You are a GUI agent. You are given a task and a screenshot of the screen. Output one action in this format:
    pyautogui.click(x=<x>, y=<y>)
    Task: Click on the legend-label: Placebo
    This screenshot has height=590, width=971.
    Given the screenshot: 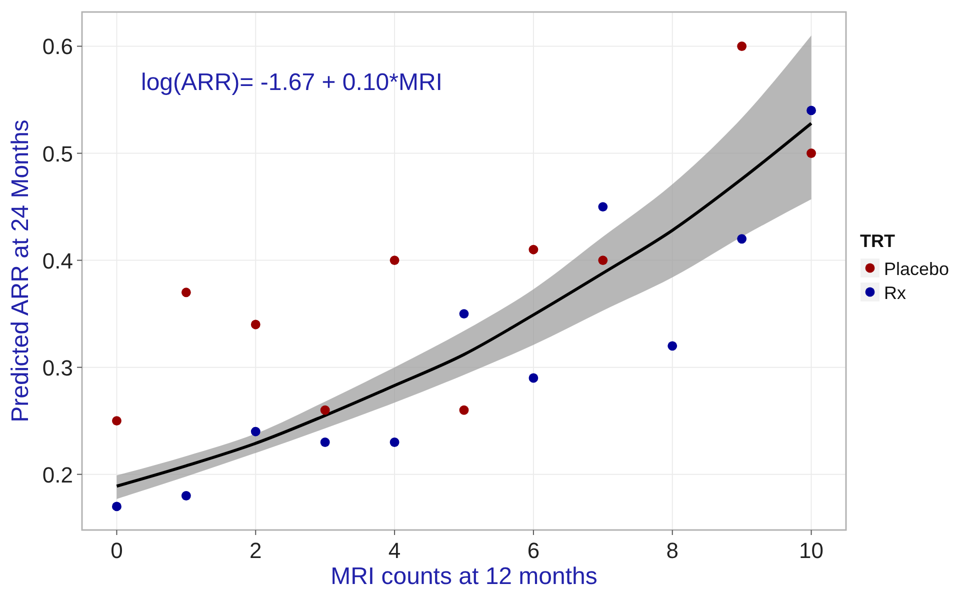 What is the action you would take?
    pyautogui.click(x=917, y=269)
    